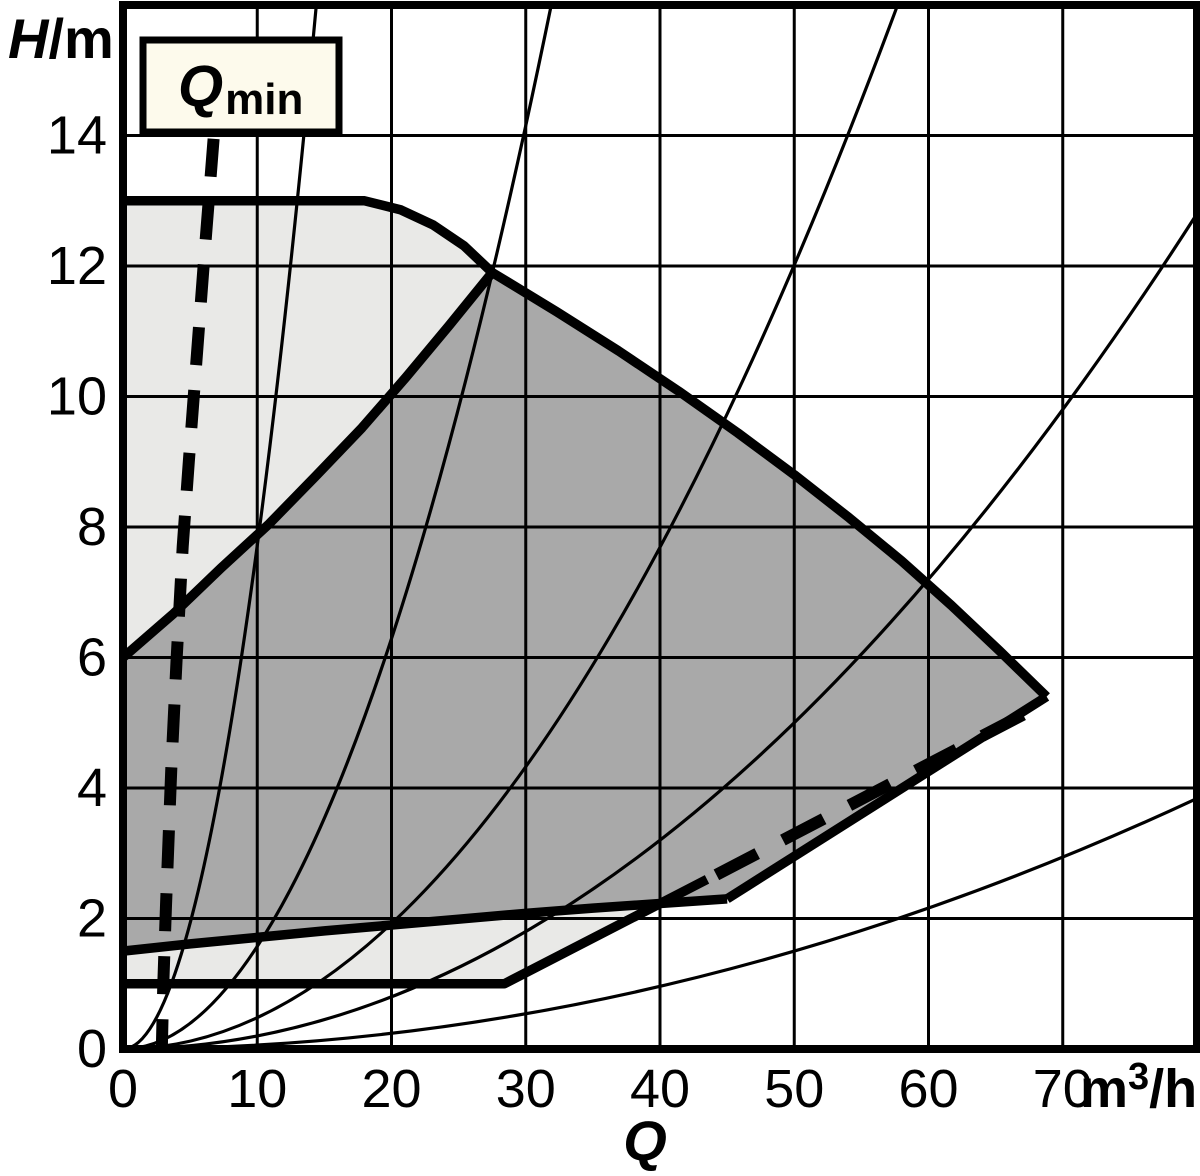 This screenshot has width=1200, height=1176. What do you see at coordinates (92, 919) in the screenshot?
I see `y-tick-label: 2` at bounding box center [92, 919].